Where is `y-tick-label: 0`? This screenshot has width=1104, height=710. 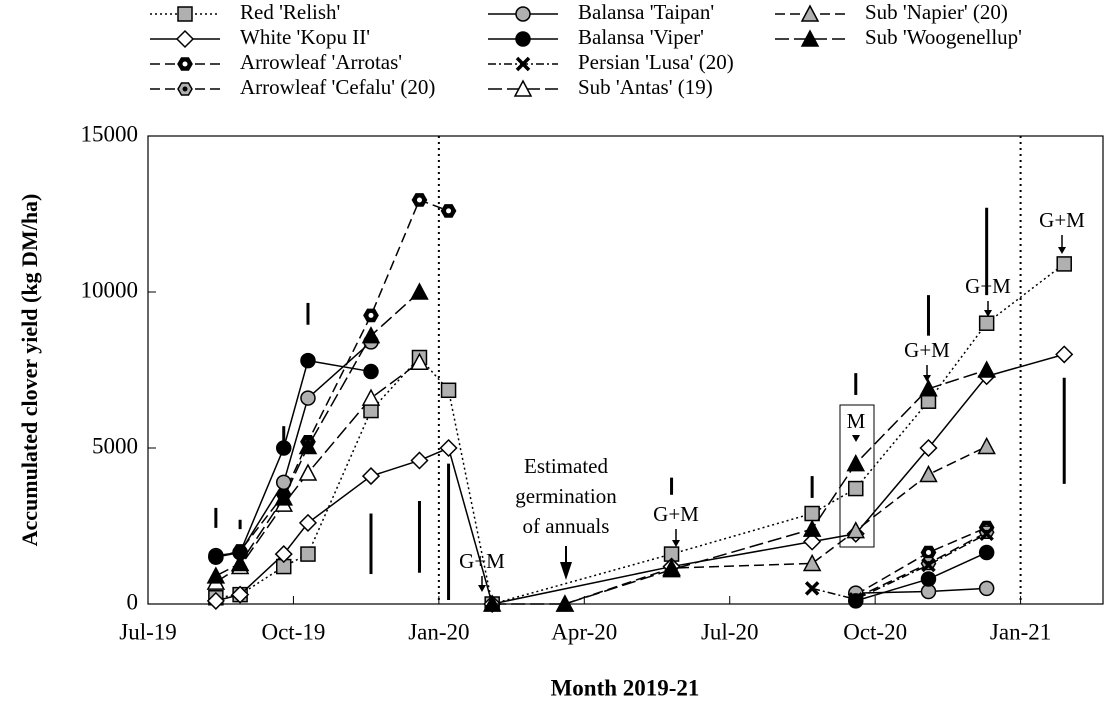
y-tick-label: 0 is located at coordinates (133, 601).